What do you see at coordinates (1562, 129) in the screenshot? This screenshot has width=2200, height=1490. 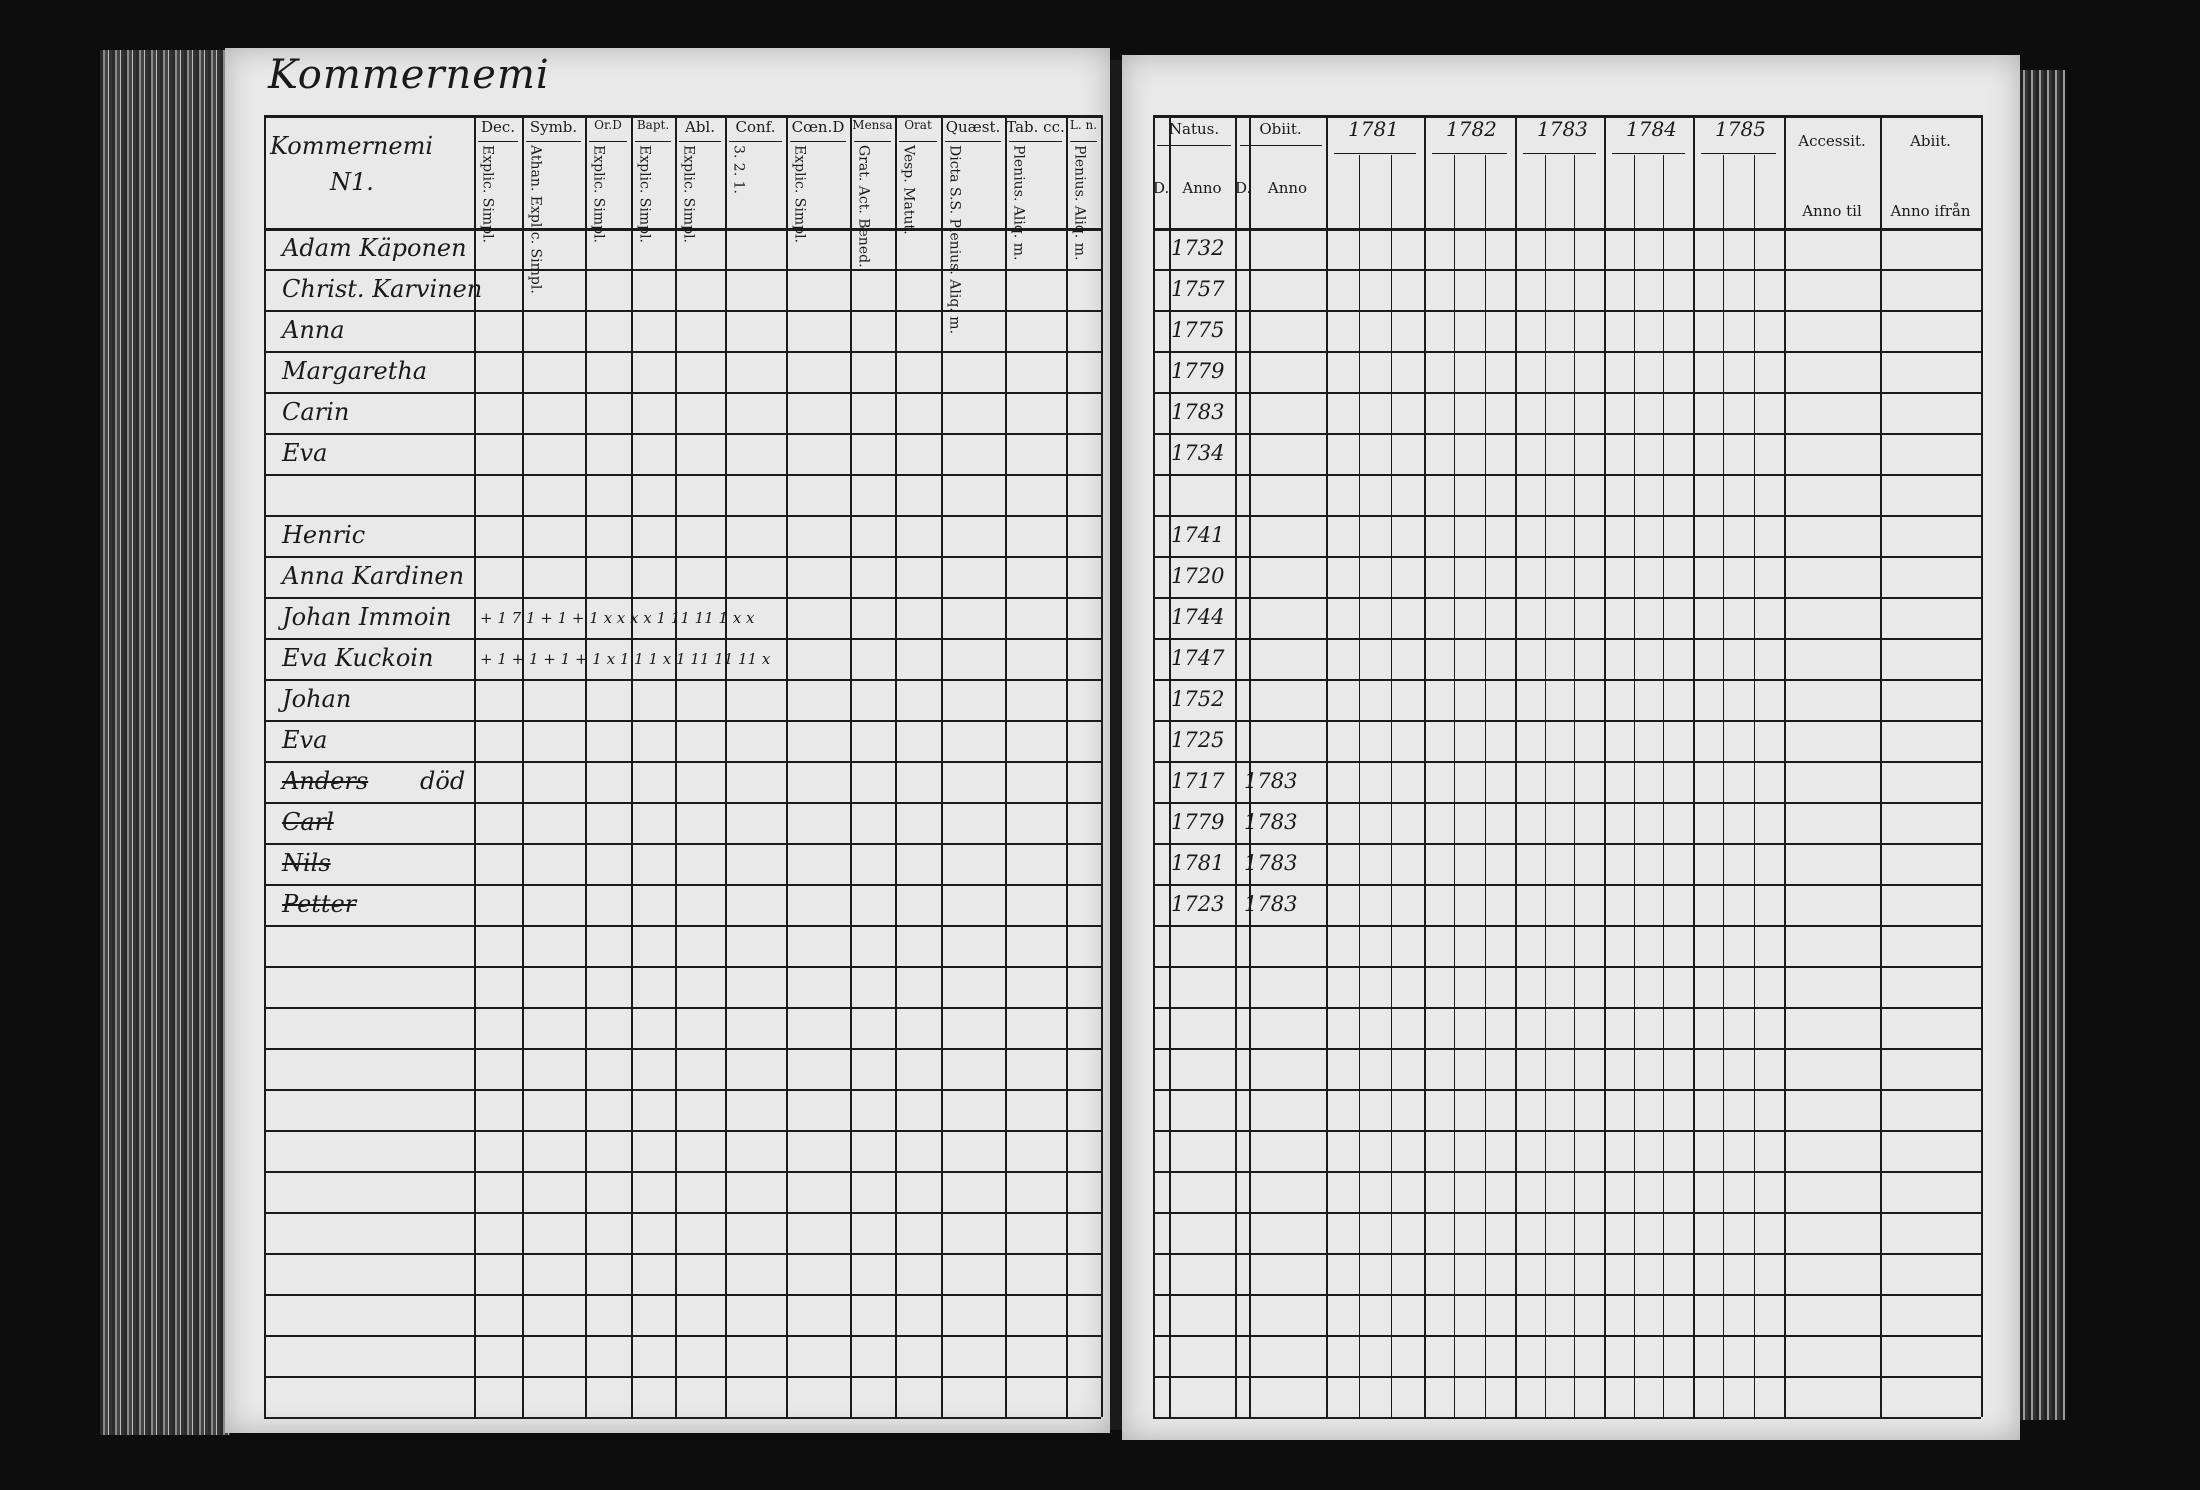 I see `year-header: 1783` at bounding box center [1562, 129].